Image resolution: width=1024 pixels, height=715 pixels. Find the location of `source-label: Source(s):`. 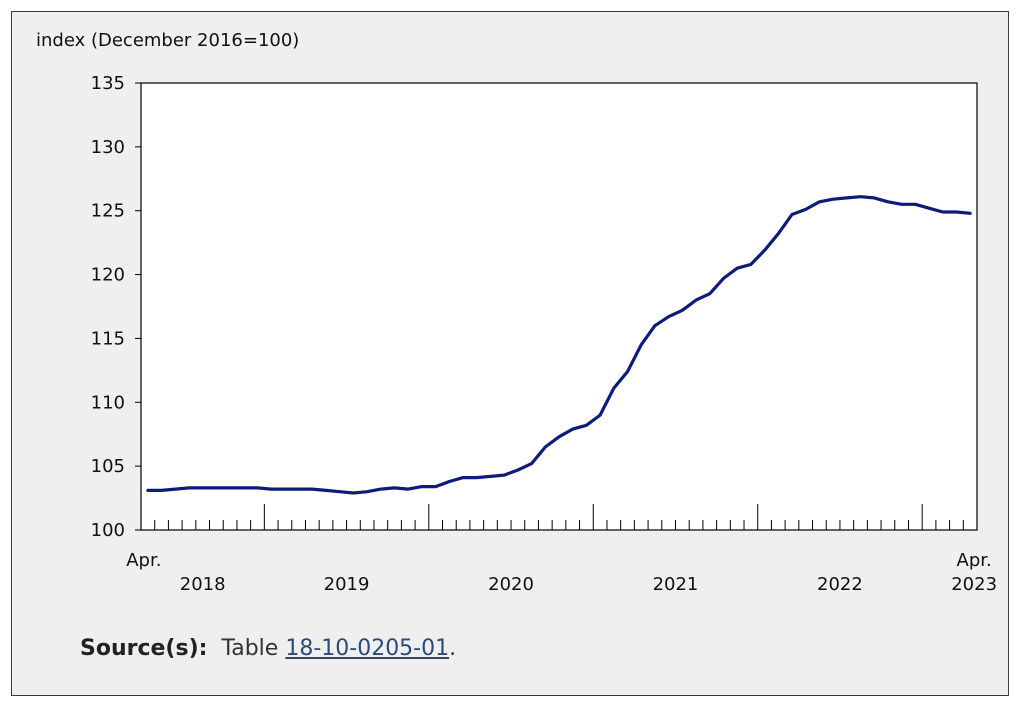

source-label: Source(s): is located at coordinates (144, 648).